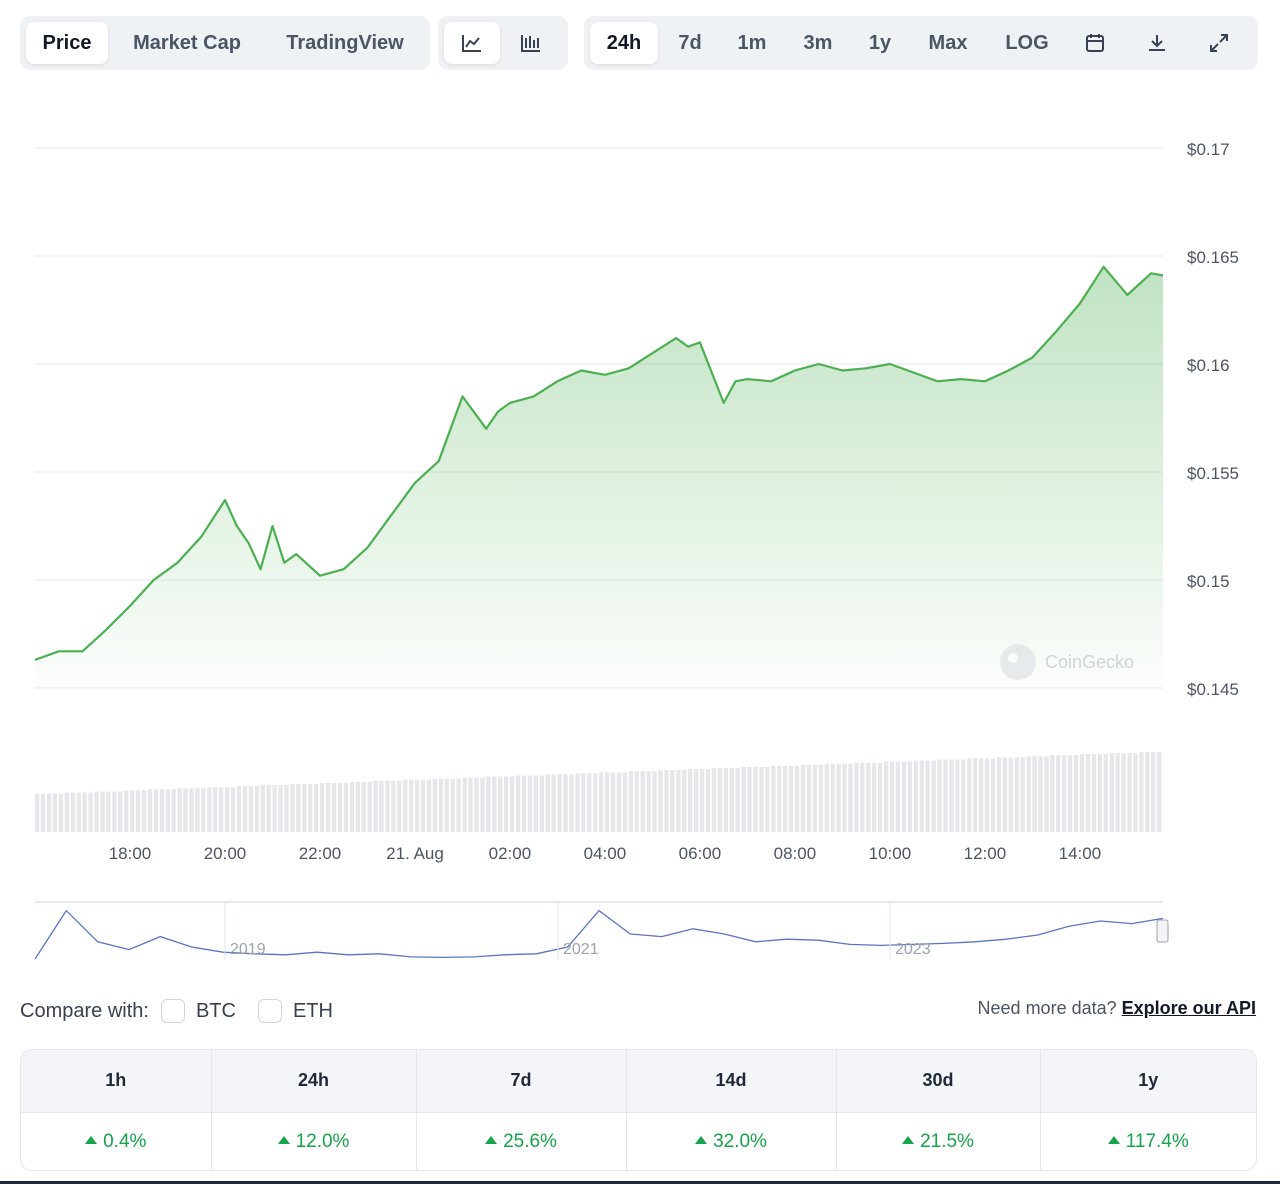 The height and width of the screenshot is (1184, 1280). I want to click on perf-value: 0.4%, so click(125, 1142).